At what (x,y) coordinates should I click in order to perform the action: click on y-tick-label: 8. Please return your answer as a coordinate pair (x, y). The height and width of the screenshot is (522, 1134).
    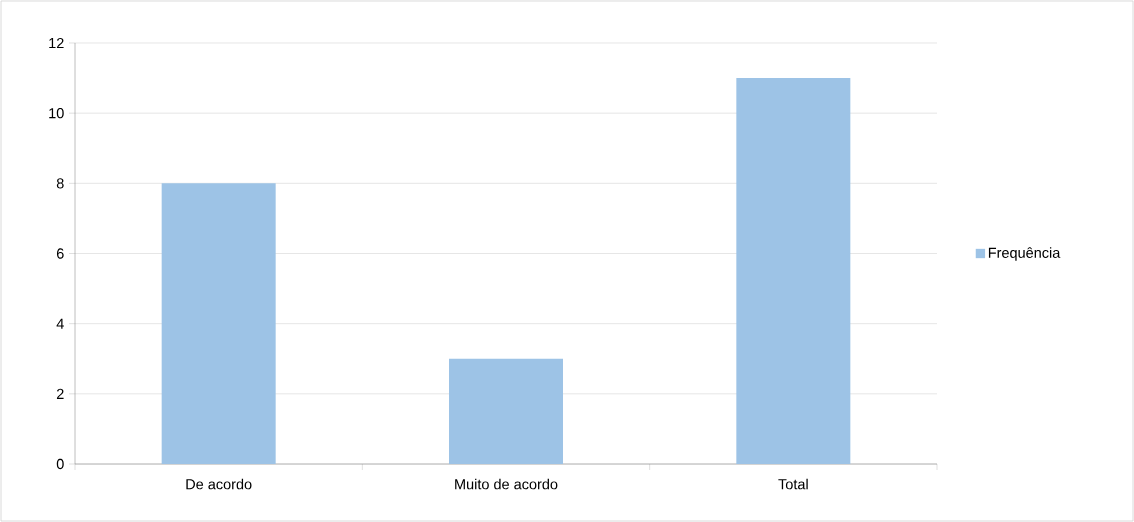
    Looking at the image, I should click on (60, 183).